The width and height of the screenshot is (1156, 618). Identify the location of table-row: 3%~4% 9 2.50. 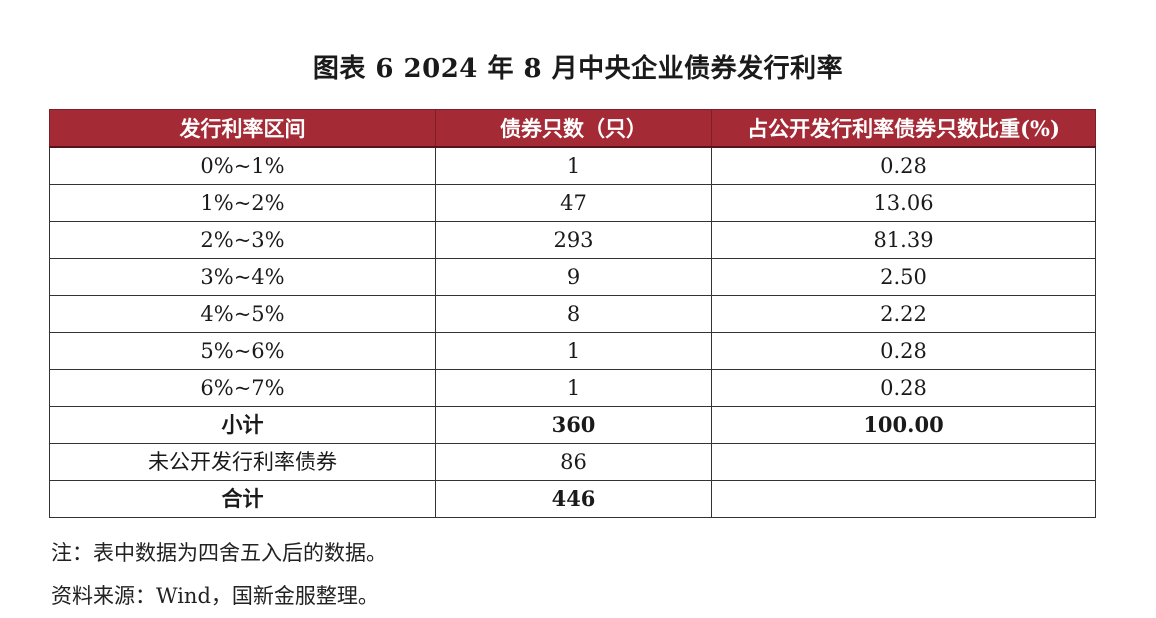
(572, 277).